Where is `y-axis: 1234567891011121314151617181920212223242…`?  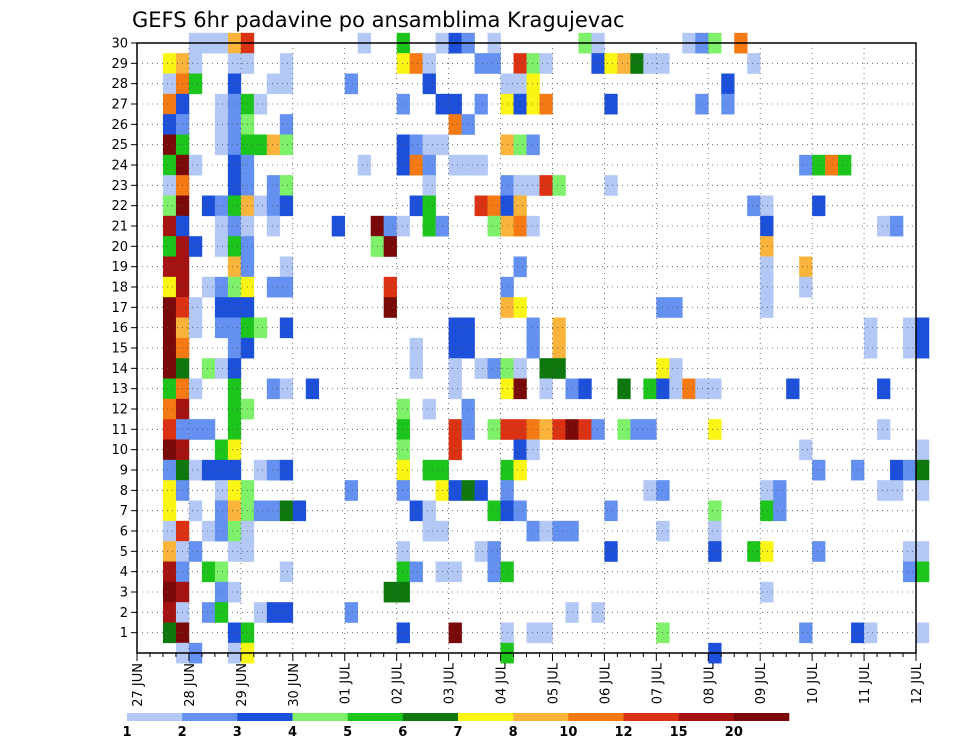
y-axis: 1234567891011121314151617181920212223242… is located at coordinates (124, 339).